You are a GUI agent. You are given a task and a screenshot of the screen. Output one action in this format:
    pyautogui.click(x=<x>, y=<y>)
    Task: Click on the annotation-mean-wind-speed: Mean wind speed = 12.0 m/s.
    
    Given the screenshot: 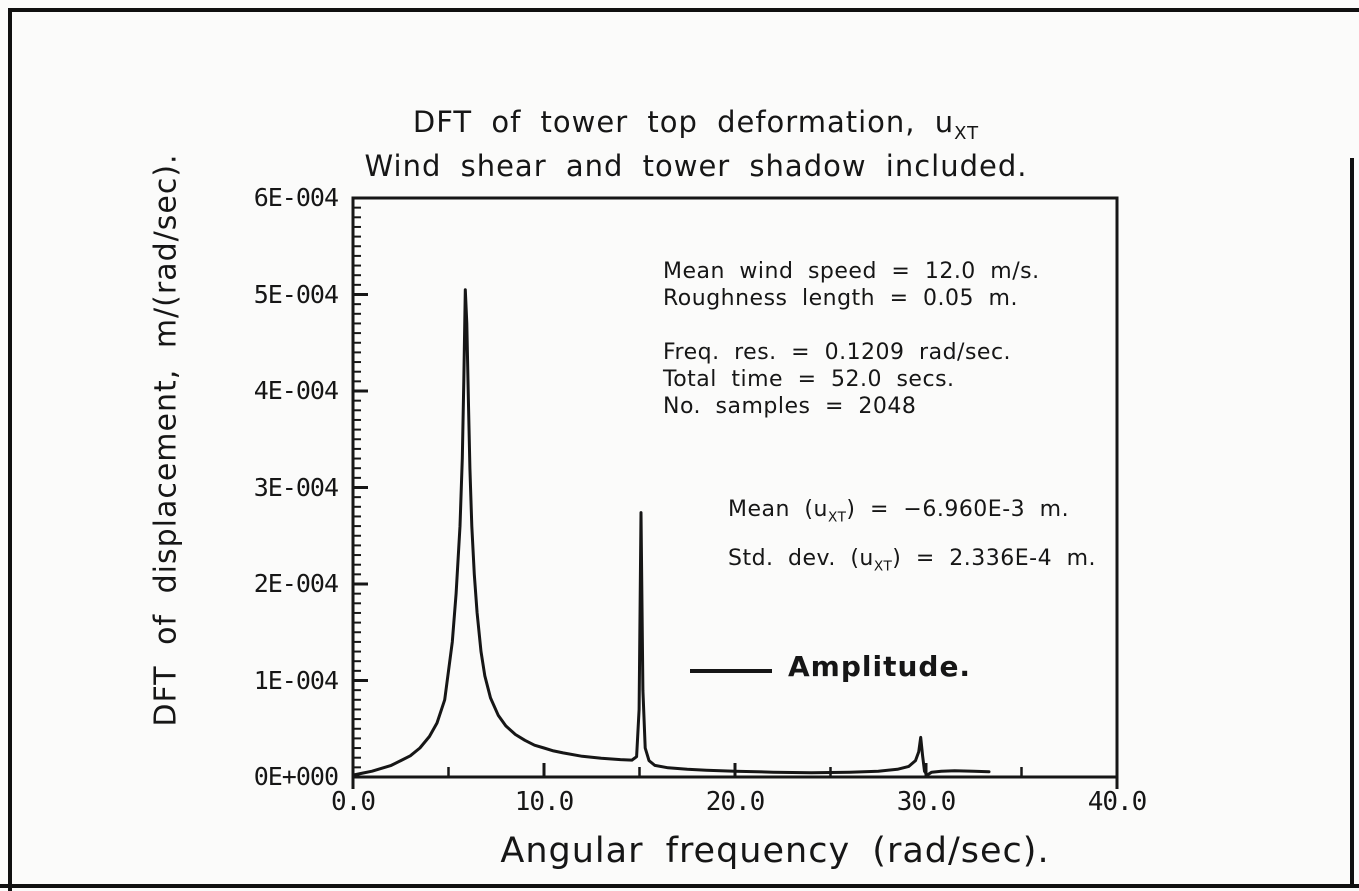 What is the action you would take?
    pyautogui.click(x=851, y=271)
    